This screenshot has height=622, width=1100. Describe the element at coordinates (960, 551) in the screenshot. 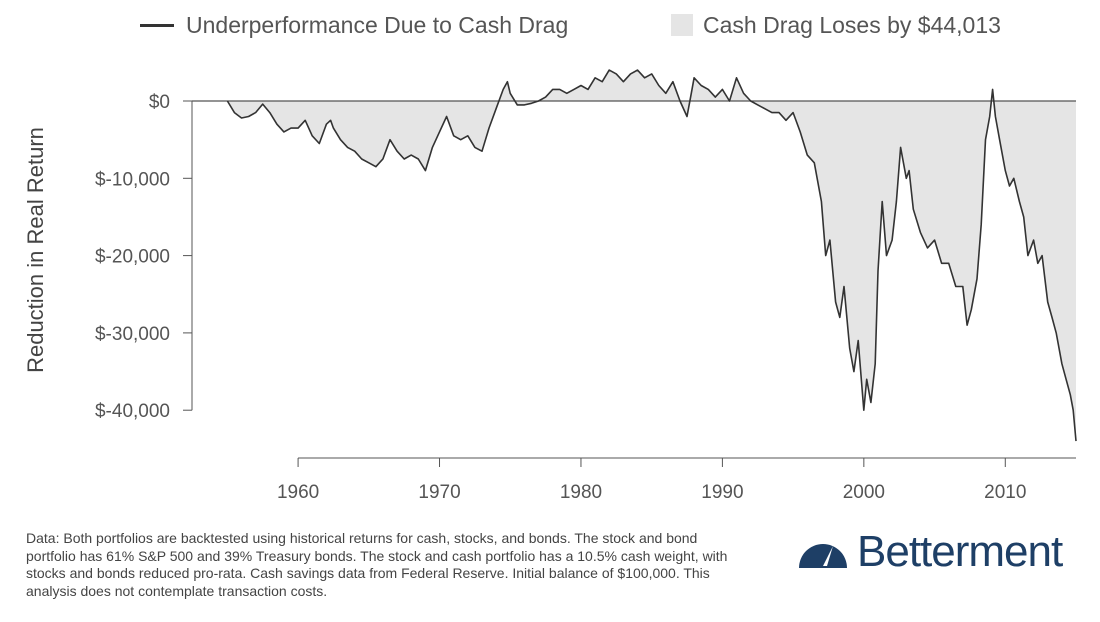

I see `logo-text: Betterment` at that location.